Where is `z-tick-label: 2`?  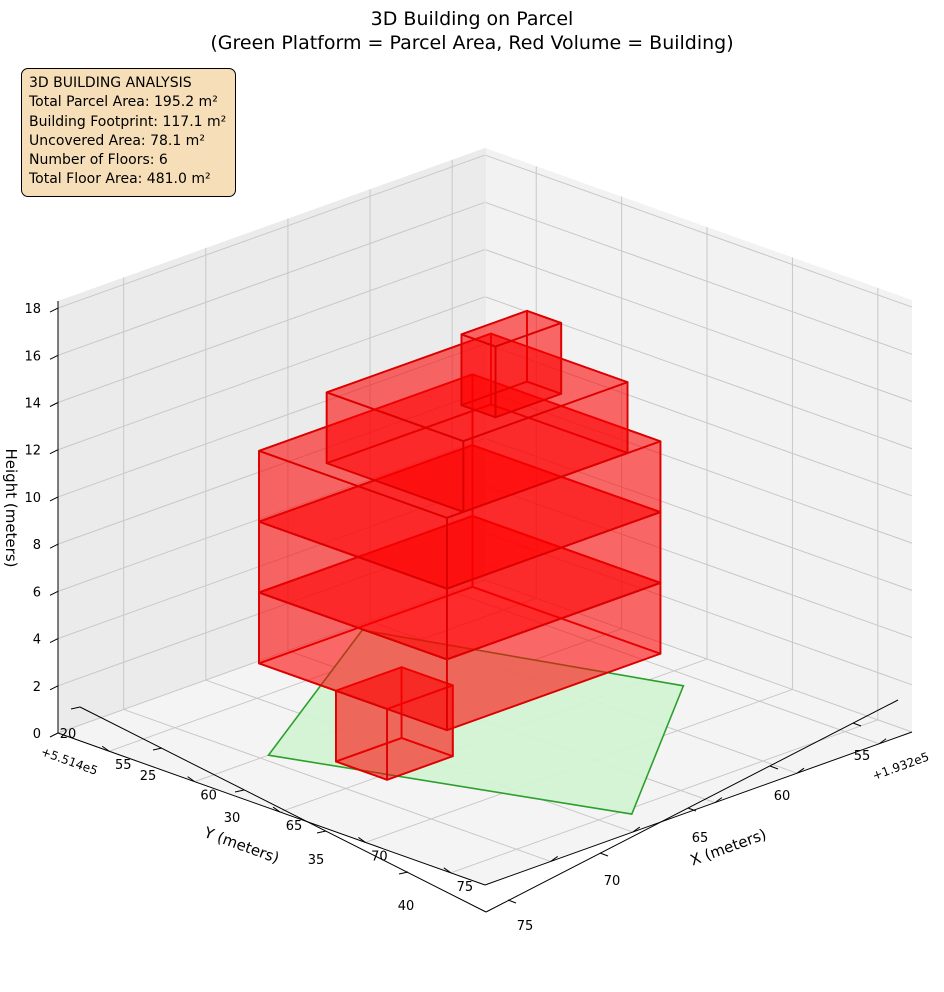
z-tick-label: 2 is located at coordinates (37, 687).